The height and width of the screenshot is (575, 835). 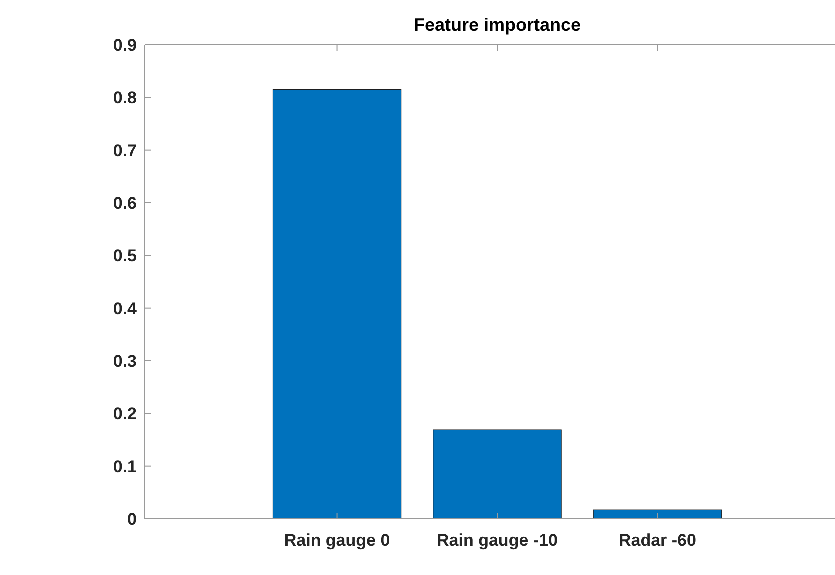 I want to click on y-tick-label: 0.2, so click(x=125, y=414).